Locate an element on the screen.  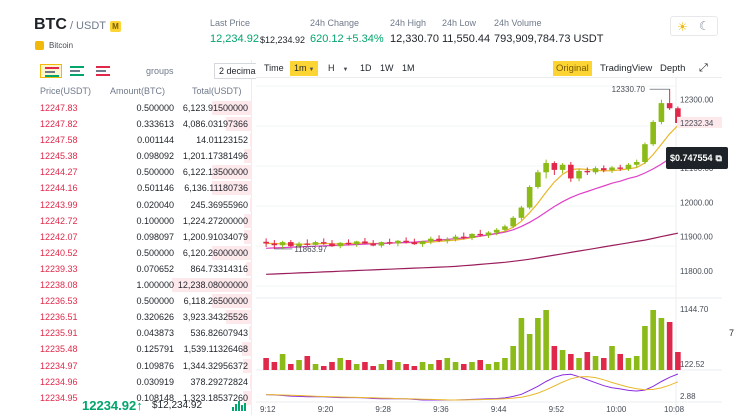
ask-row: 12243.99 0.020040 245.36955960 is located at coordinates (143, 205).